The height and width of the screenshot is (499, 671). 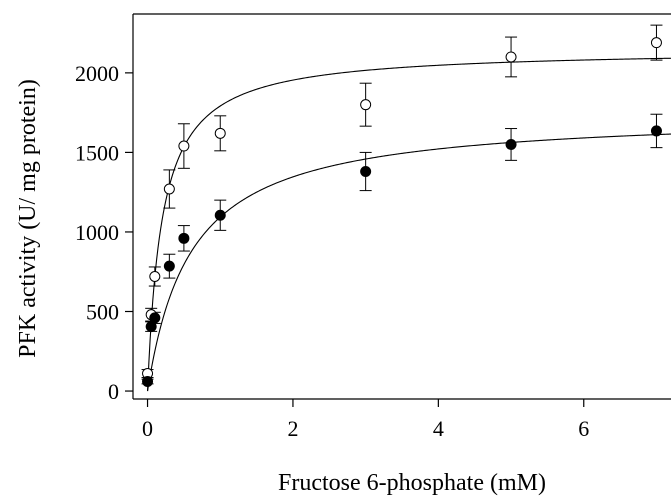 What do you see at coordinates (97, 73) in the screenshot?
I see `y-tick-label: 2000` at bounding box center [97, 73].